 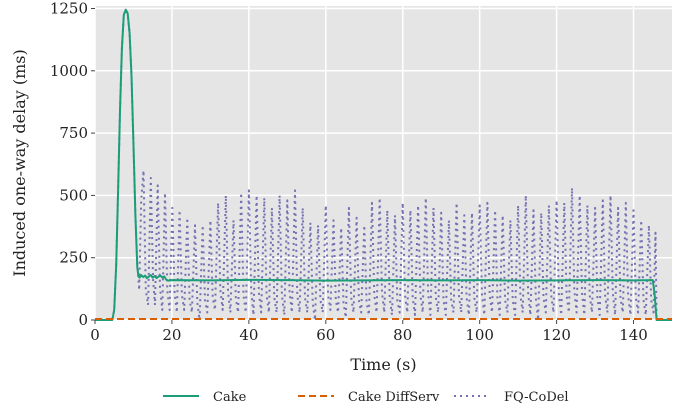 What do you see at coordinates (205, 397) in the screenshot?
I see `legend-item: Cake` at bounding box center [205, 397].